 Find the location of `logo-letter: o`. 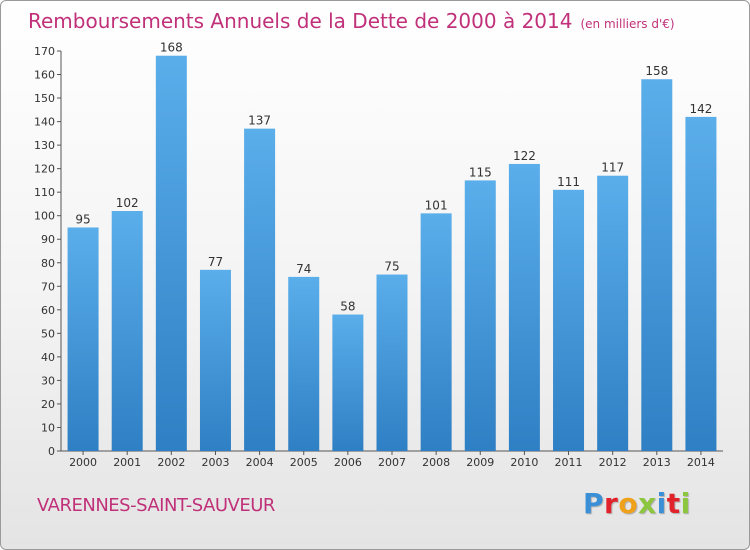

logo-letter: o is located at coordinates (628, 503).